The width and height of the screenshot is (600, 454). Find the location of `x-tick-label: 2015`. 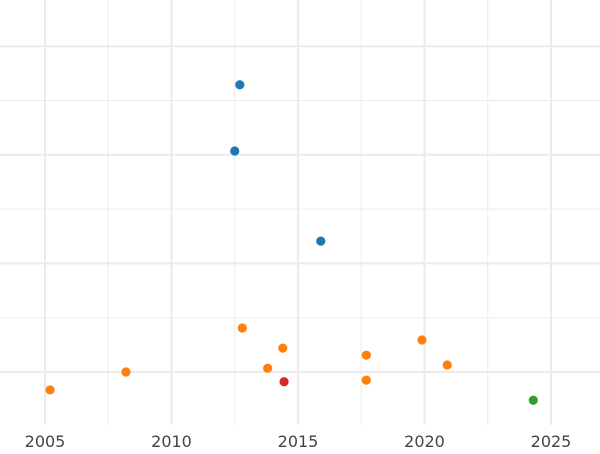

x-tick-label: 2015 is located at coordinates (298, 441).